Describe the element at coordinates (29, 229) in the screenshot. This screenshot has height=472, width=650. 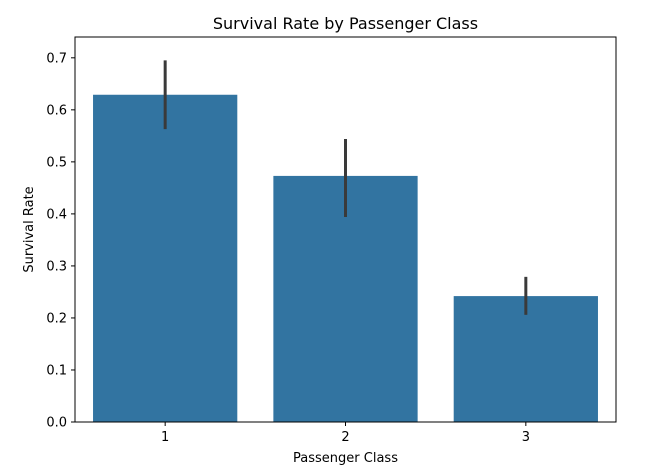
I see `y-axis-label: Survival Rate` at that location.